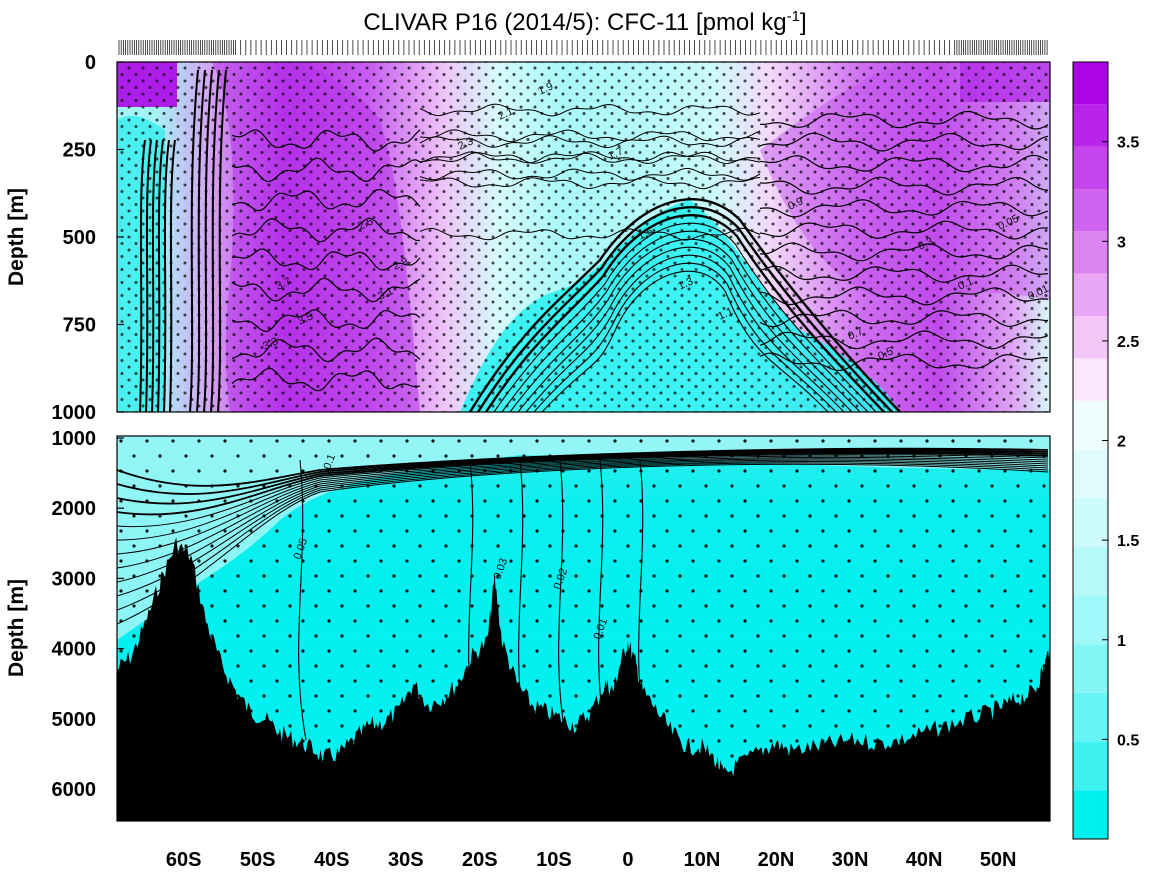  I want to click on x-tick-label: 20N, so click(776, 860).